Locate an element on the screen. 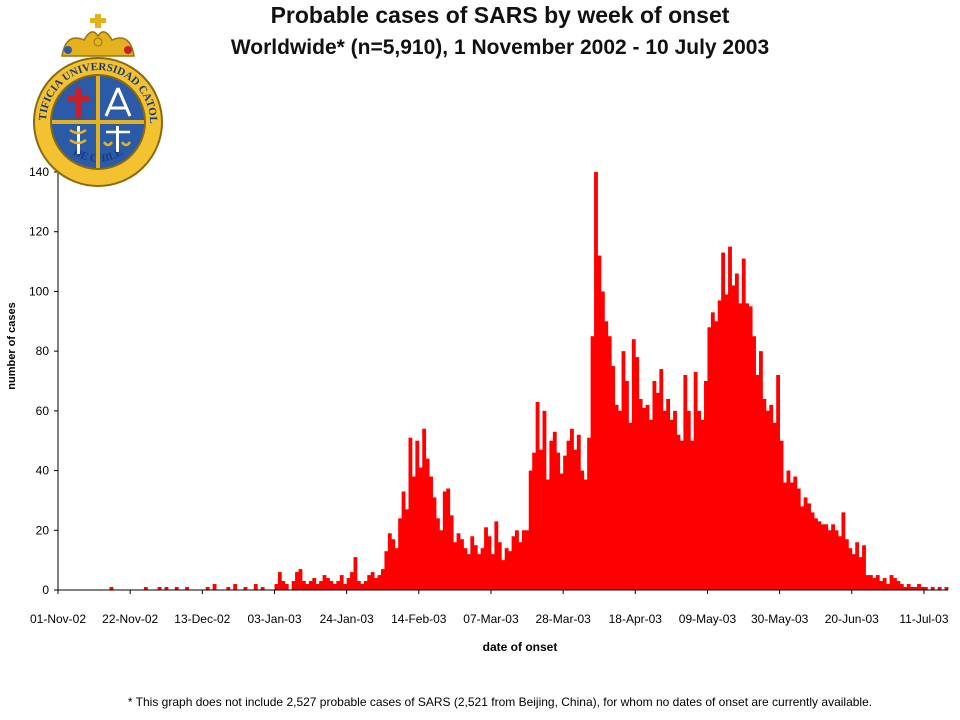 The height and width of the screenshot is (720, 960). y-tick-label-140: 140 is located at coordinates (39, 172).